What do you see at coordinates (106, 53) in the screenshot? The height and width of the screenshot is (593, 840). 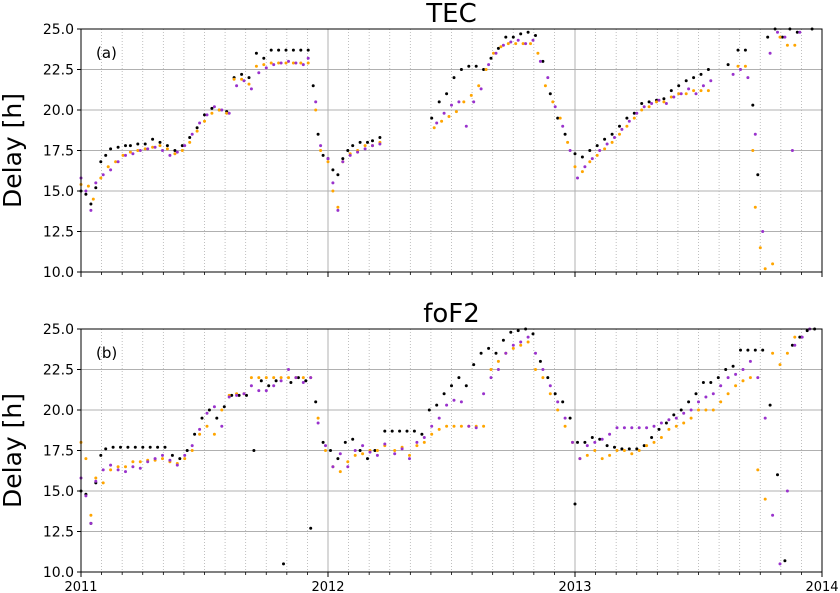 I see `panel-label: (a)` at bounding box center [106, 53].